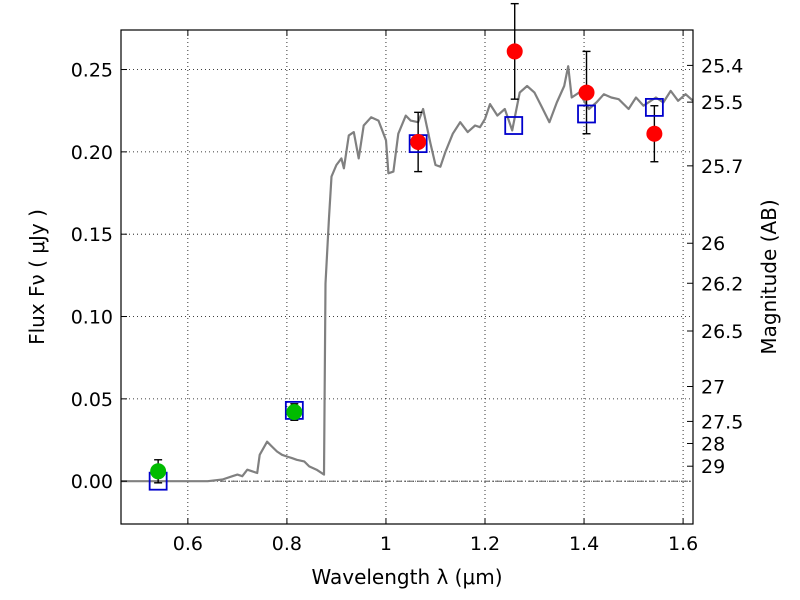 The width and height of the screenshot is (800, 600). Describe the element at coordinates (722, 422) in the screenshot. I see `magnitude-tick-label: 27.5` at that location.